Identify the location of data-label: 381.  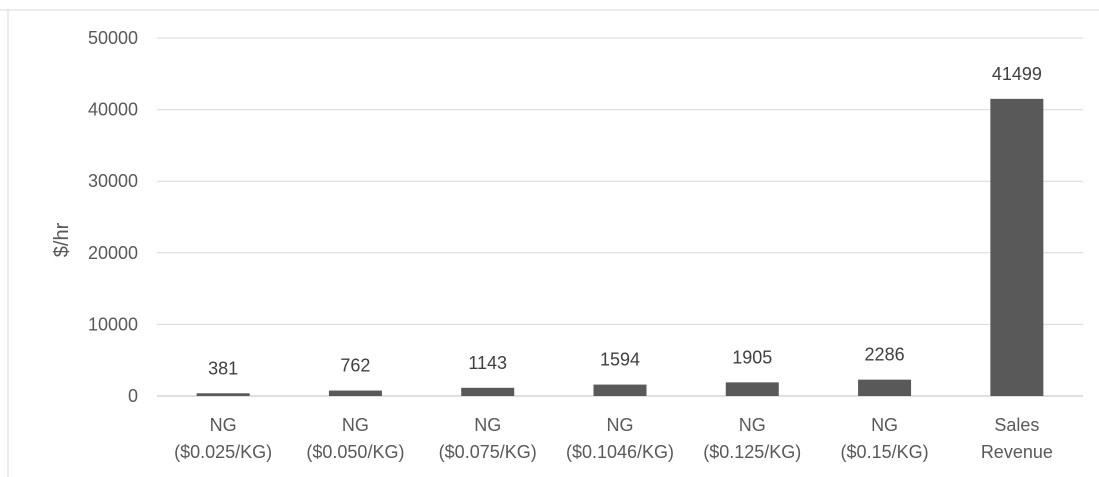
(223, 368).